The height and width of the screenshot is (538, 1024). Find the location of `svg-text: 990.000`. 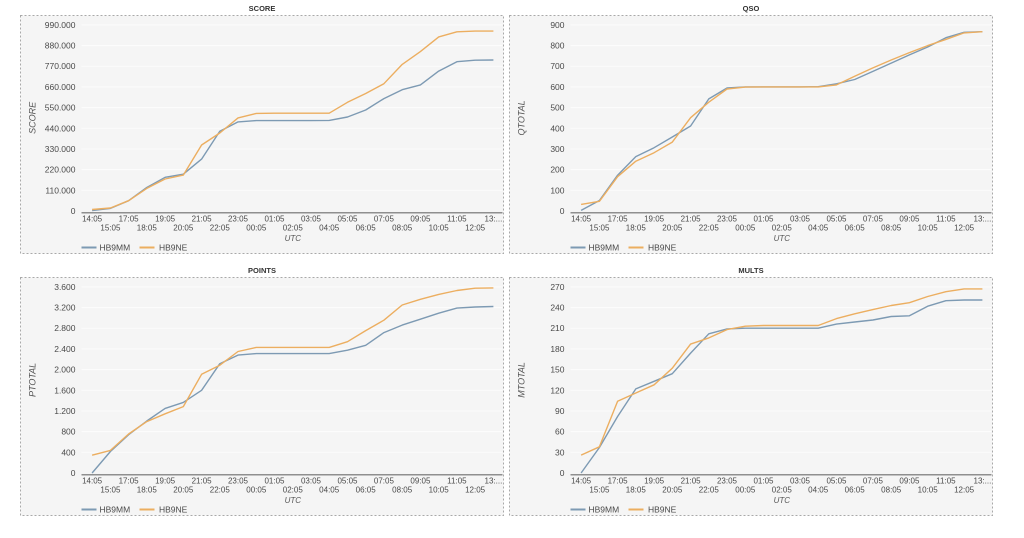

svg-text: 990.000 is located at coordinates (60, 25).